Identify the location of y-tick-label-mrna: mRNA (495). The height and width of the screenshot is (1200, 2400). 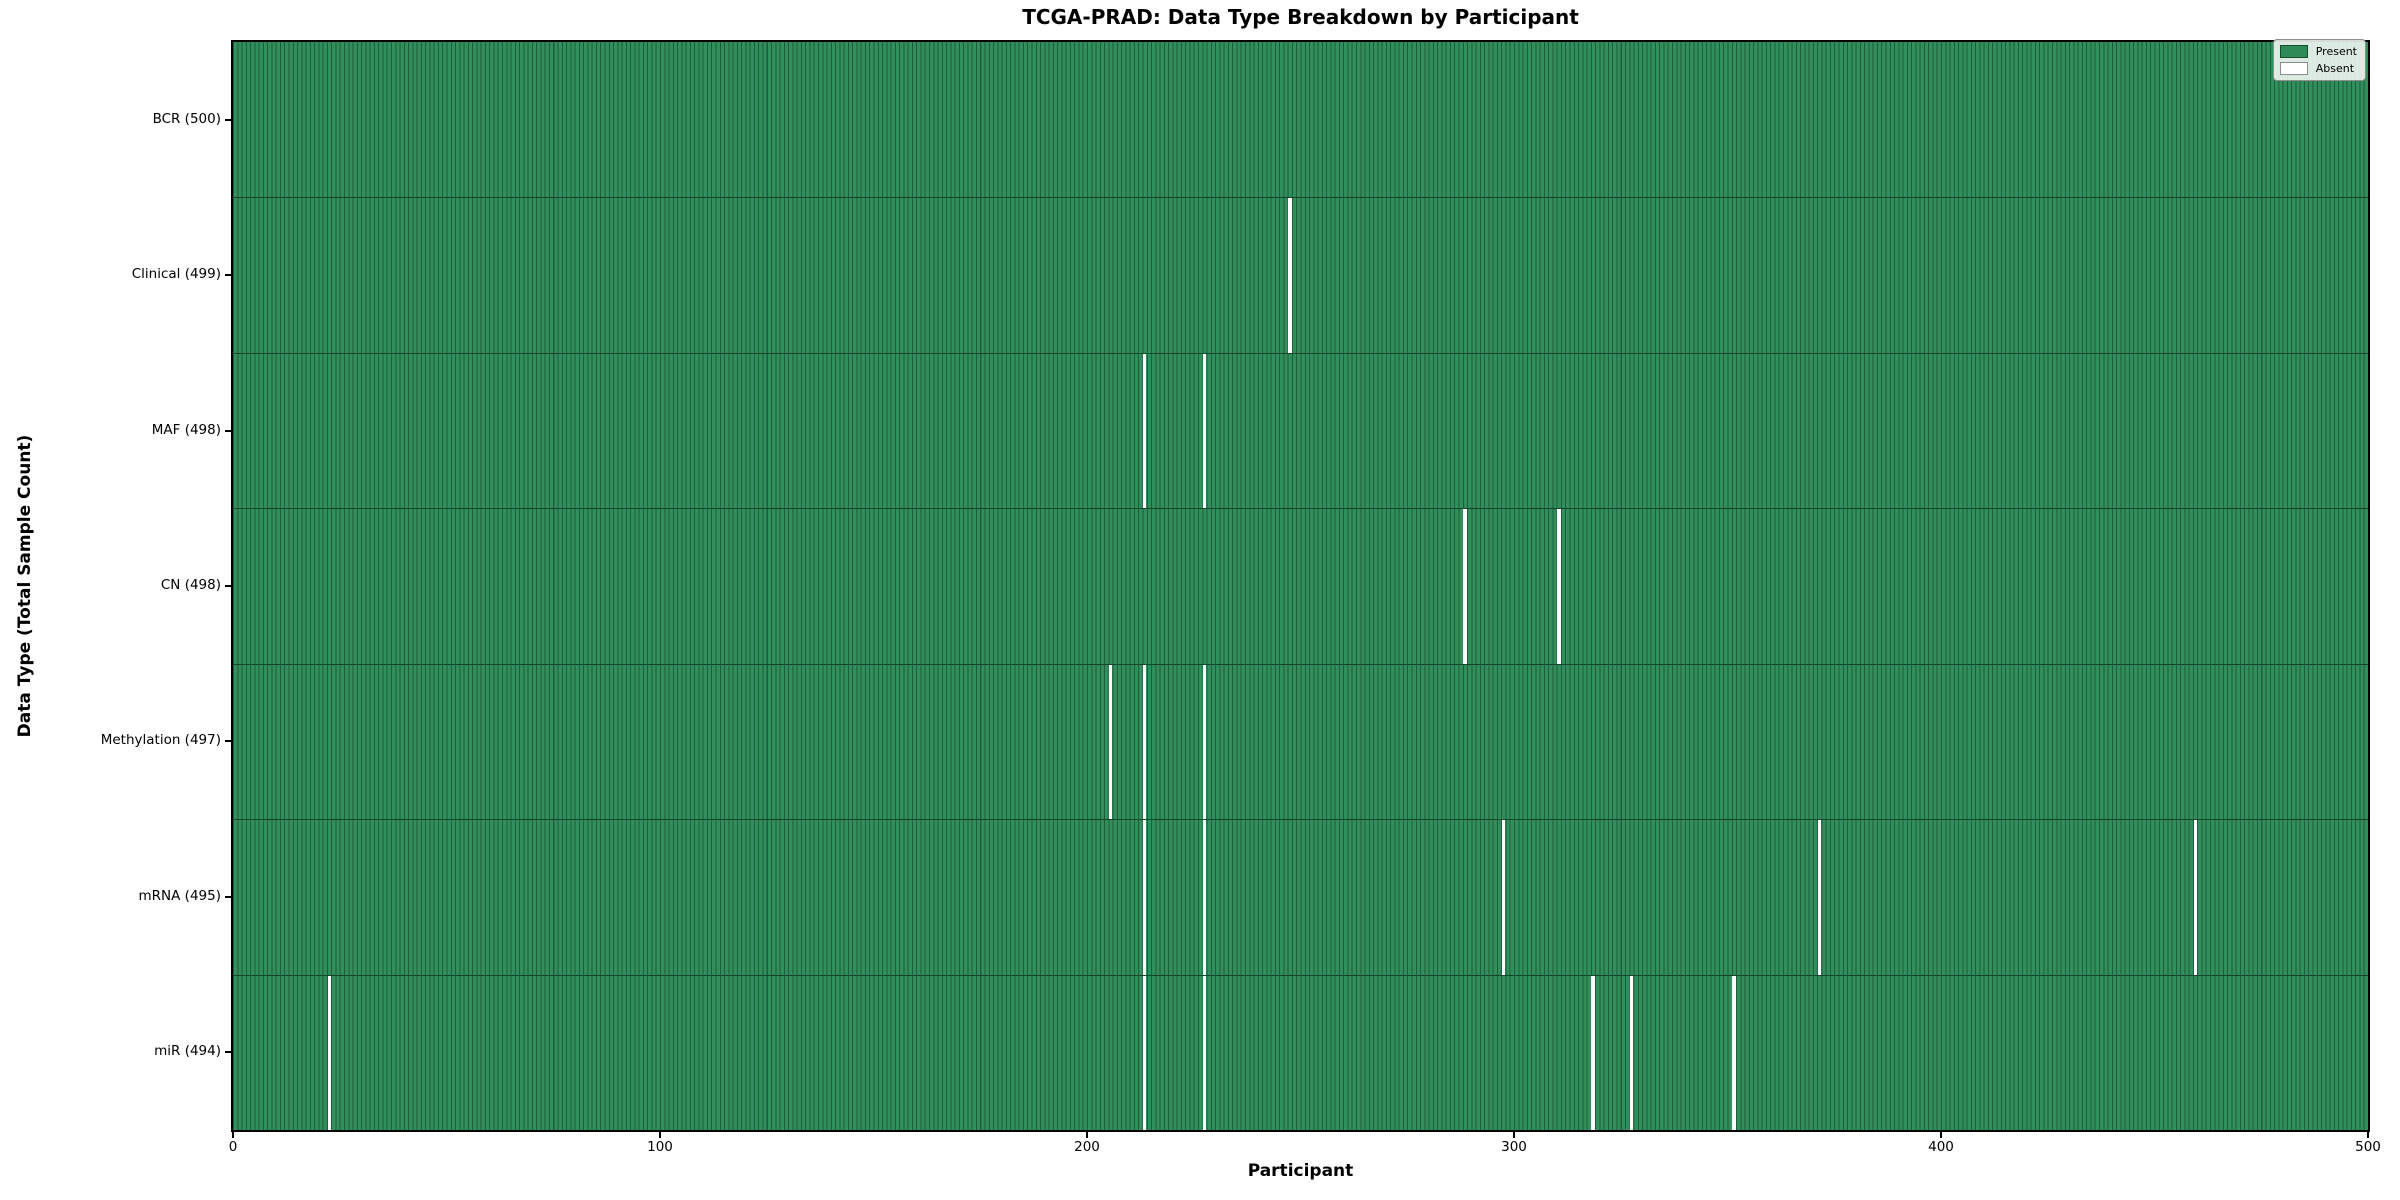
(179, 895).